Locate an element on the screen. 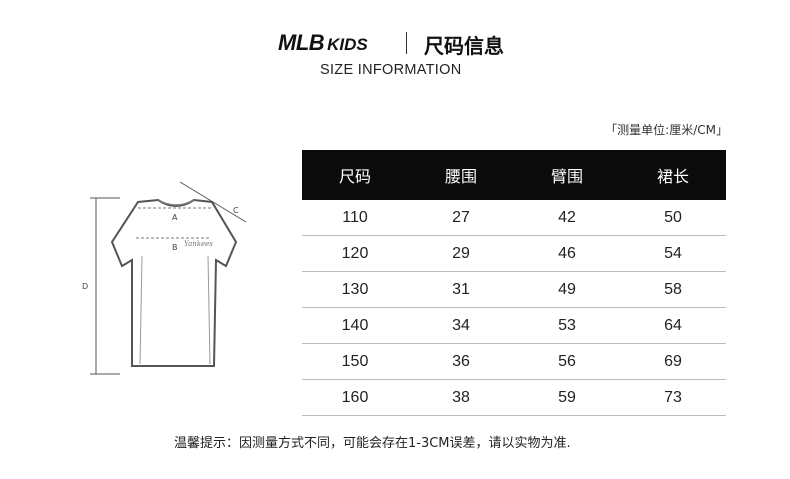 The width and height of the screenshot is (790, 479). table-header-row: 尺码 腰围 臂围 裙长 is located at coordinates (514, 175).